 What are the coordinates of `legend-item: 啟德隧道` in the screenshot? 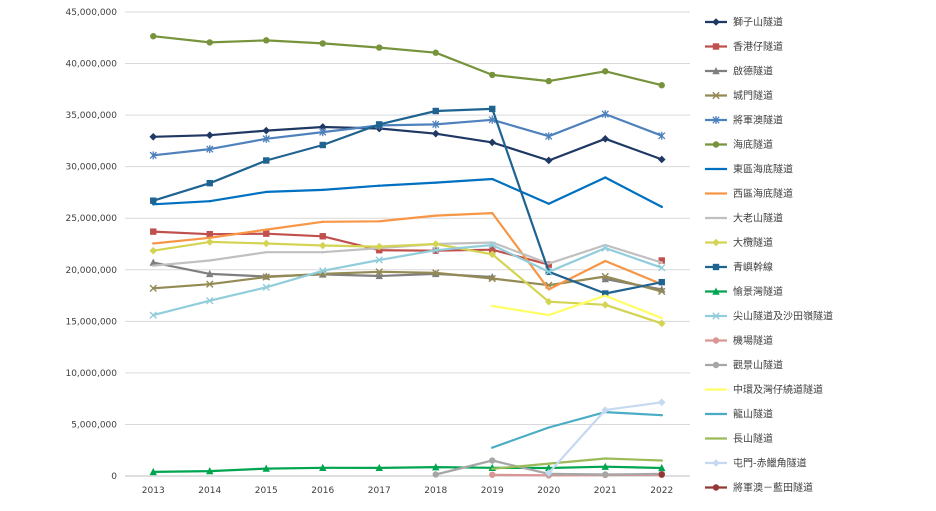 It's located at (739, 71).